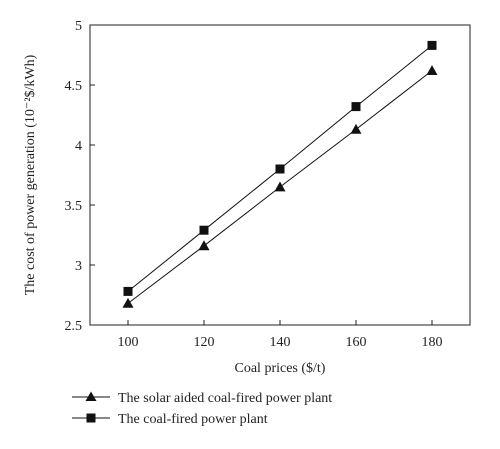 Image resolution: width=500 pixels, height=449 pixels. What do you see at coordinates (78, 26) in the screenshot?
I see `y-tick-label: 5` at bounding box center [78, 26].